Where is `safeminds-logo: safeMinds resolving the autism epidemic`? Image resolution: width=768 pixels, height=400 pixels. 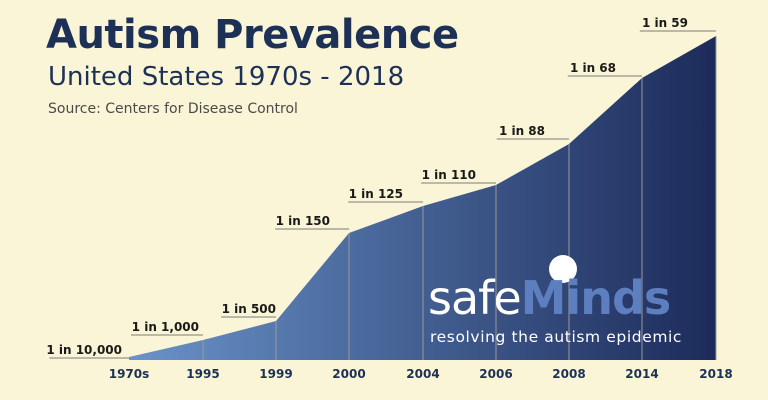 safeminds-logo: safeMinds resolving the autism epidemic is located at coordinates (578, 304).